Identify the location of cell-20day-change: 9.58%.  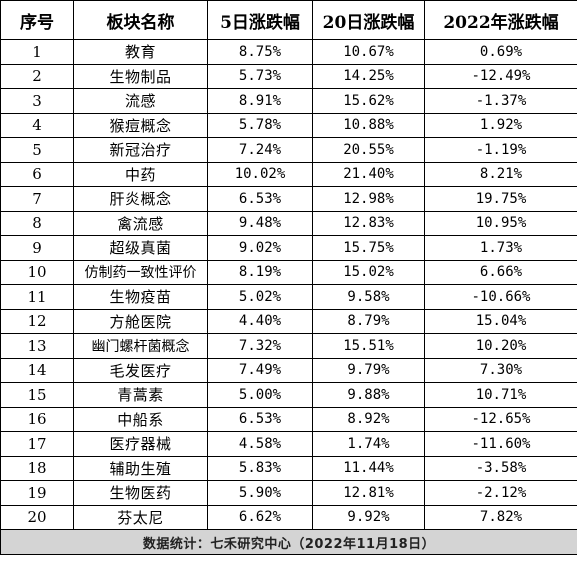
(368, 297).